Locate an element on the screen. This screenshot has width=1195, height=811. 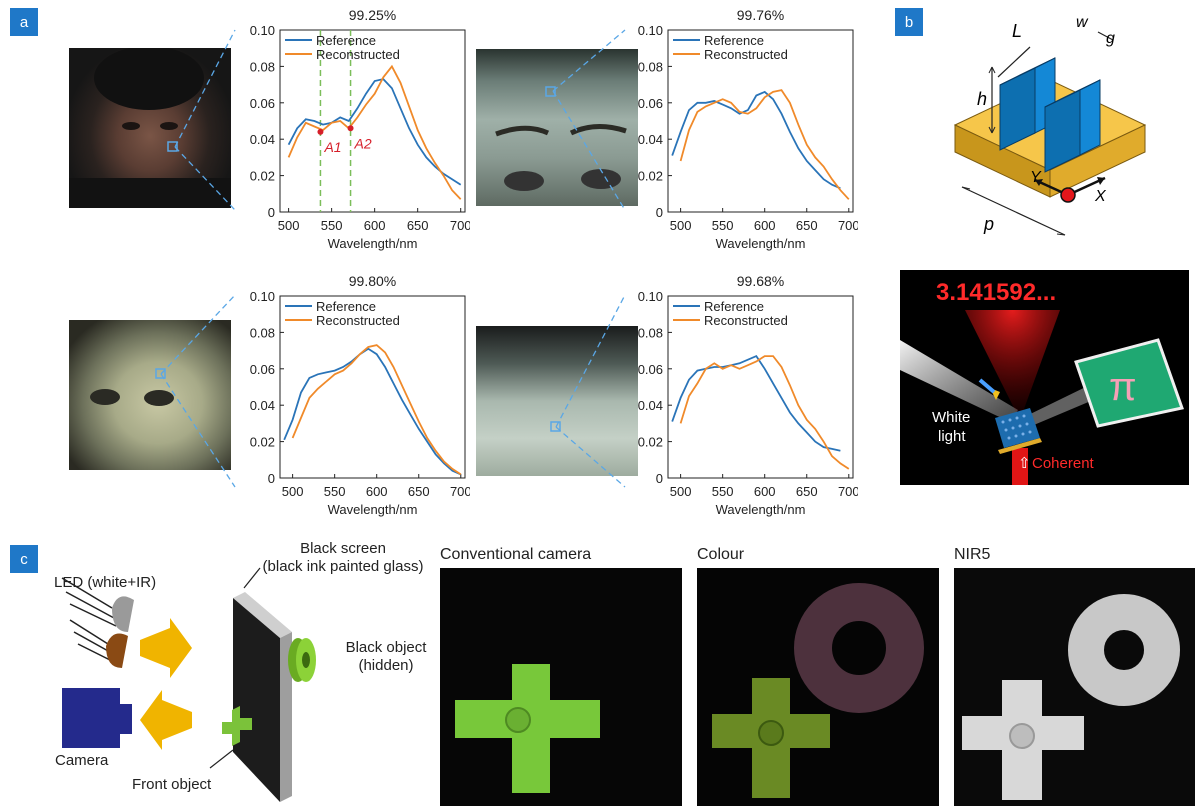
label-x: X is located at coordinates (1100, 196).